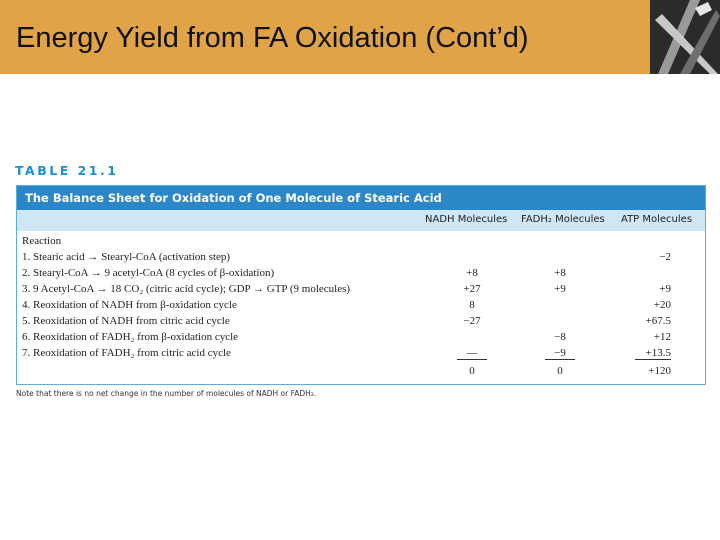 The width and height of the screenshot is (720, 540). Describe the element at coordinates (665, 289) in the screenshot. I see `atp-value: +9` at that location.